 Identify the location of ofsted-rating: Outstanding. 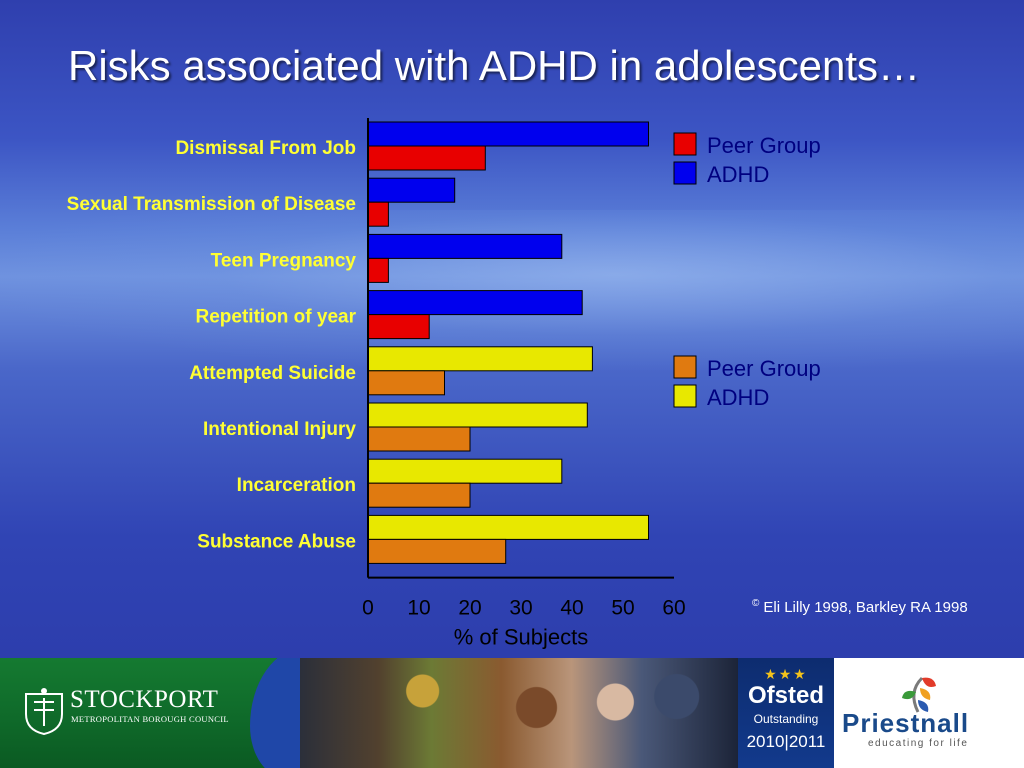
(786, 719).